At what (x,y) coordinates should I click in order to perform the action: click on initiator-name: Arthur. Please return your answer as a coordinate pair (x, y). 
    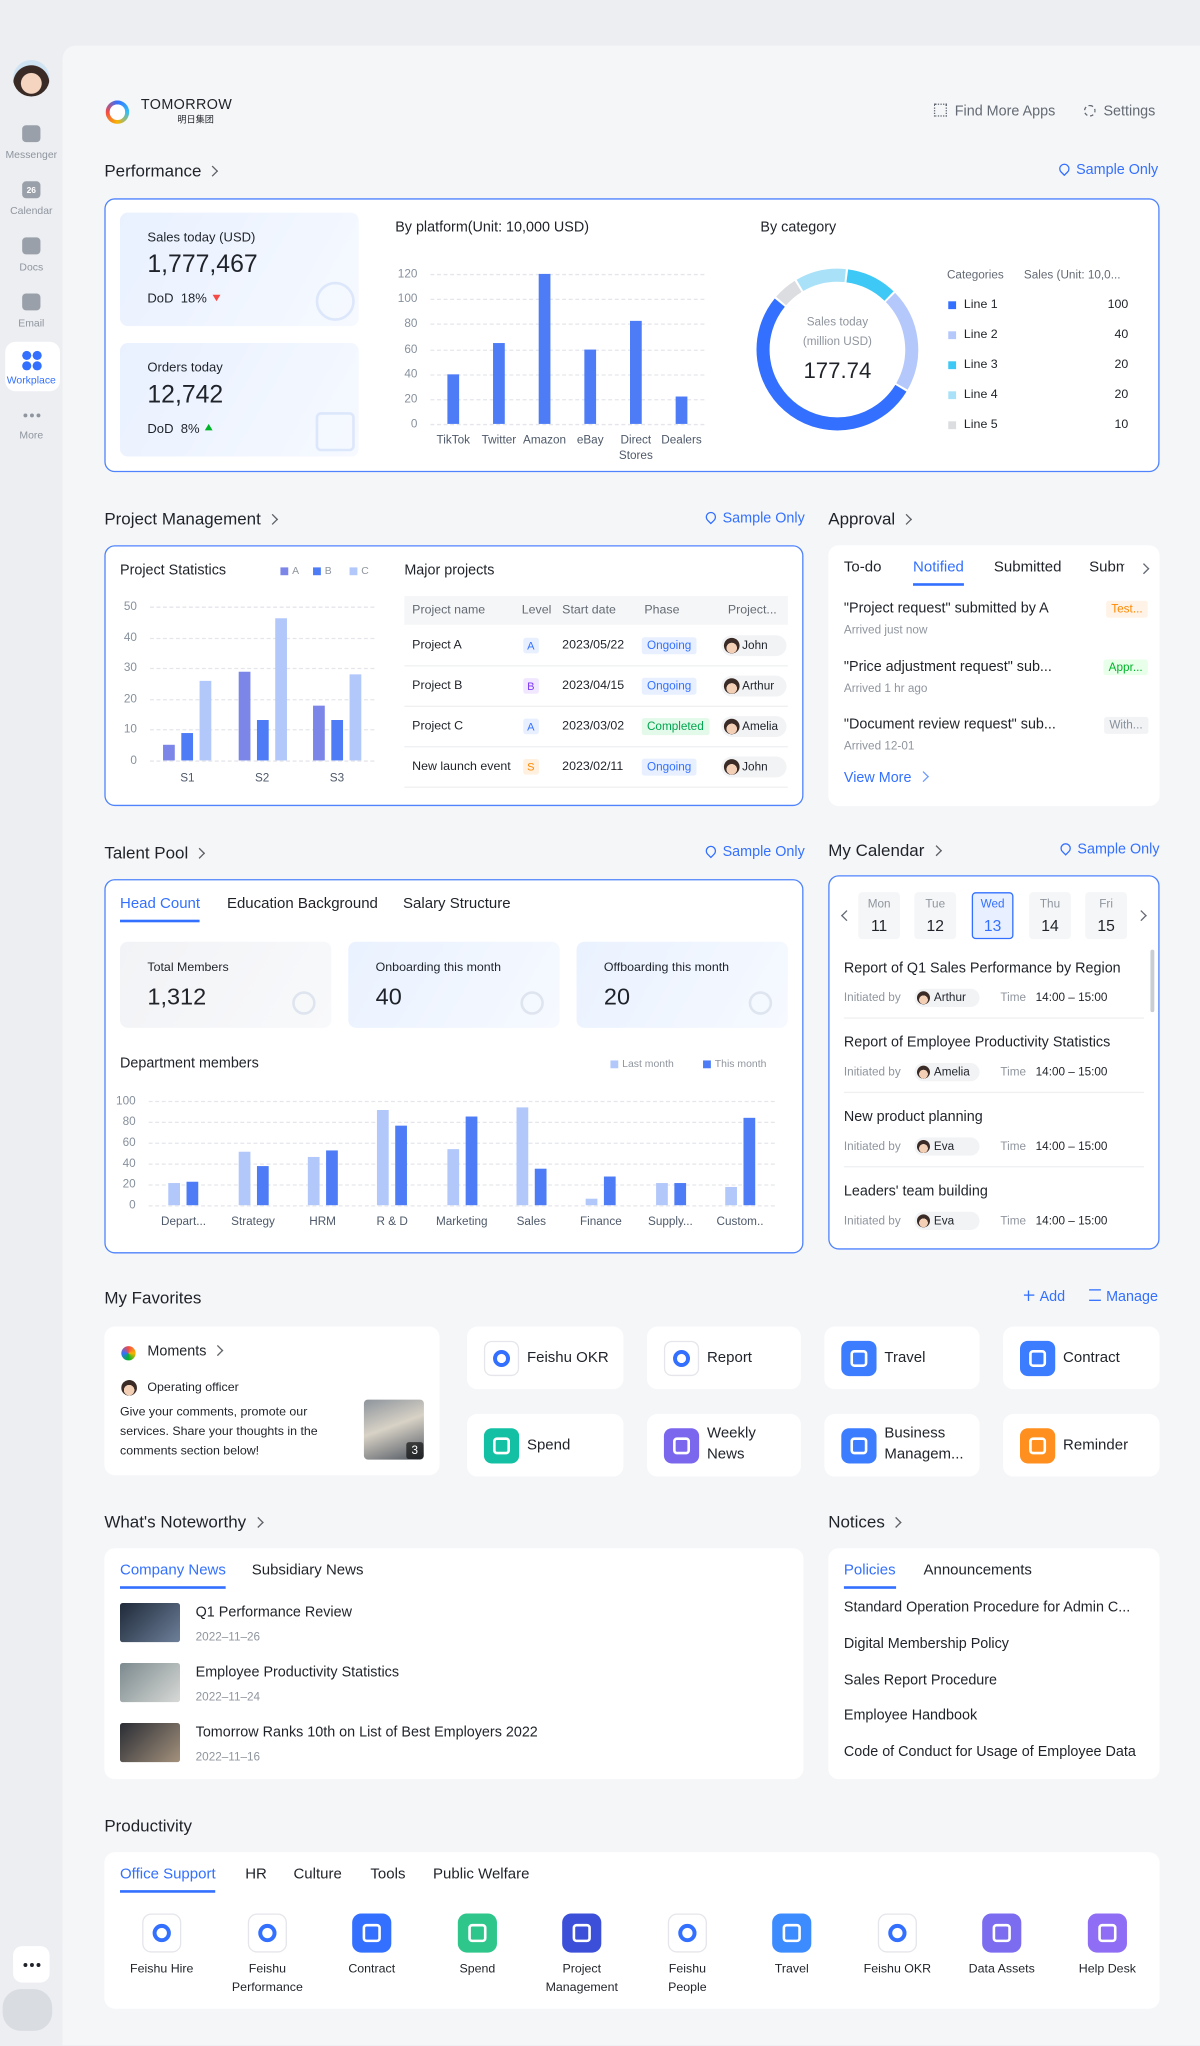
    Looking at the image, I should click on (949, 997).